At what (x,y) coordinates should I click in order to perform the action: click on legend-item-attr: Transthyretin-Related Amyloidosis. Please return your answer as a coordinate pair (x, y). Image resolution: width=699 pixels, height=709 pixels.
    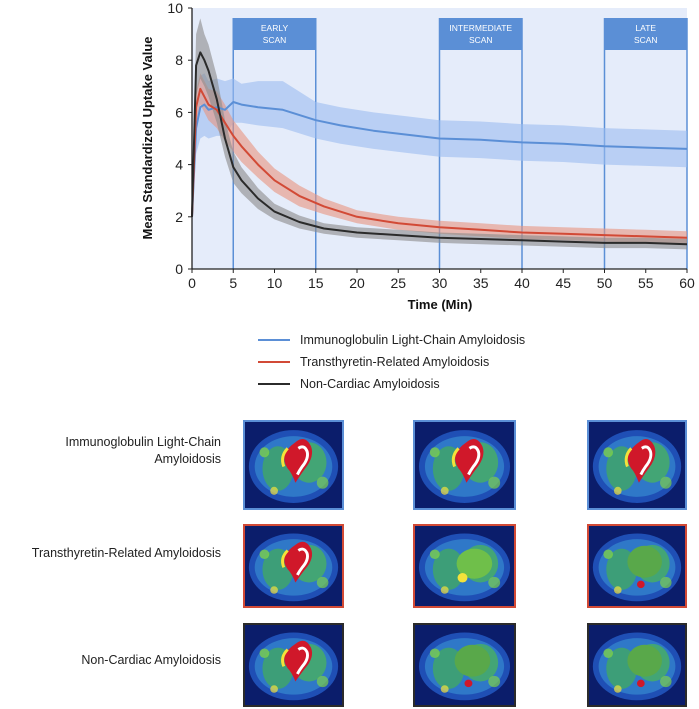
    Looking at the image, I should click on (391, 362).